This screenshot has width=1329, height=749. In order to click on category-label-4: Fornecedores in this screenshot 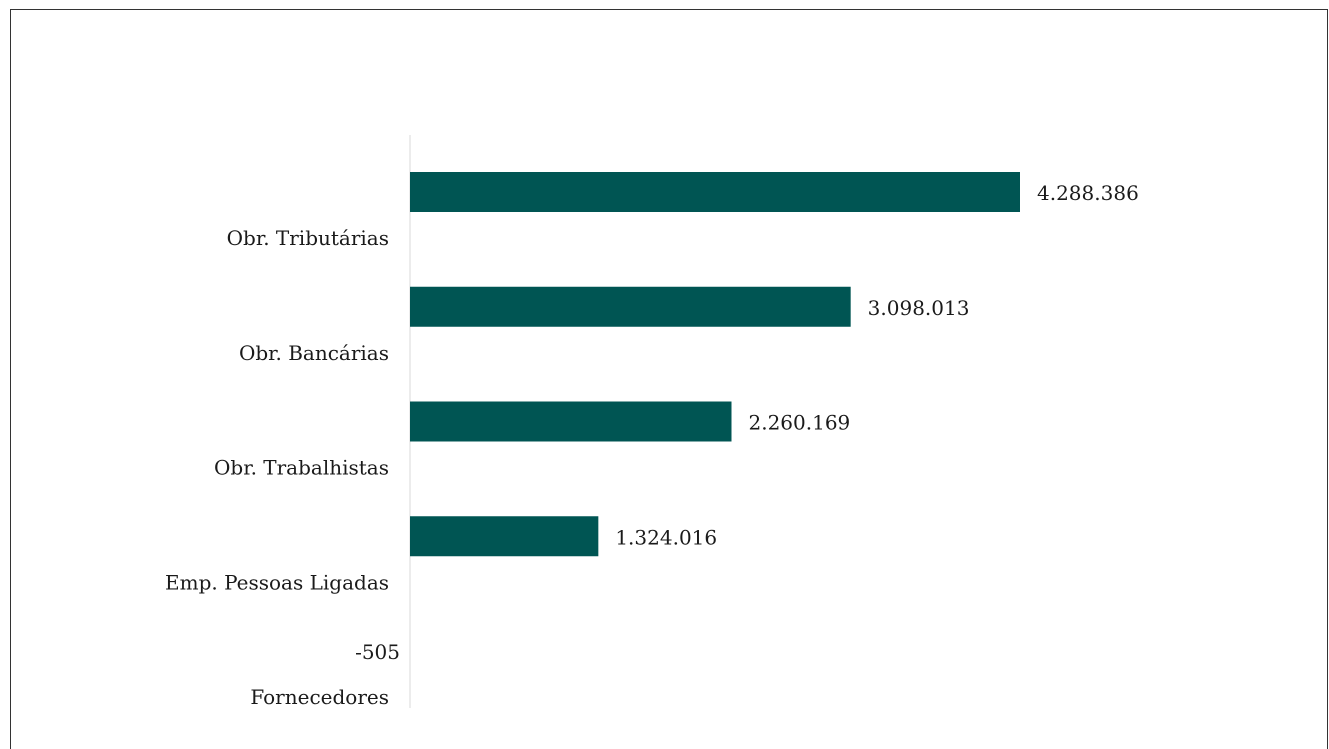, I will do `click(319, 697)`.